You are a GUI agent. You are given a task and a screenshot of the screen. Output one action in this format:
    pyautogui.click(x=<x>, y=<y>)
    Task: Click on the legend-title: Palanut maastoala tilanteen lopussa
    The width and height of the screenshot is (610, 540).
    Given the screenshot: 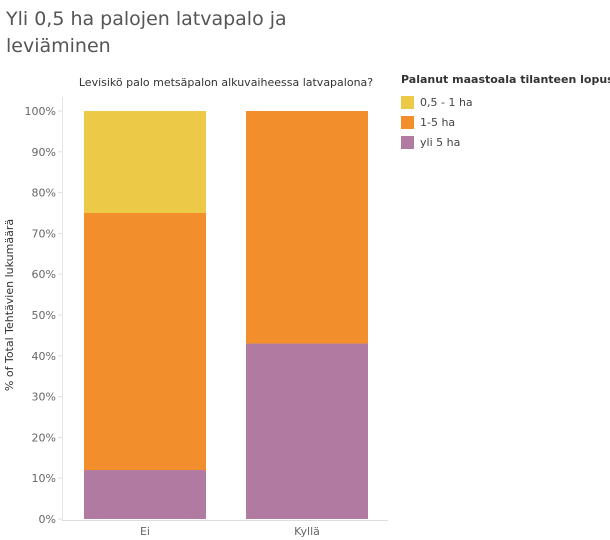 What is the action you would take?
    pyautogui.click(x=505, y=79)
    